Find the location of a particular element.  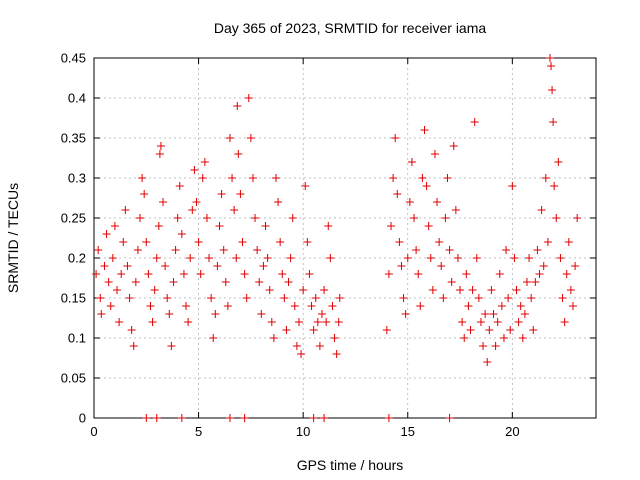

y-tick-label: 0.25 is located at coordinates (73, 218).